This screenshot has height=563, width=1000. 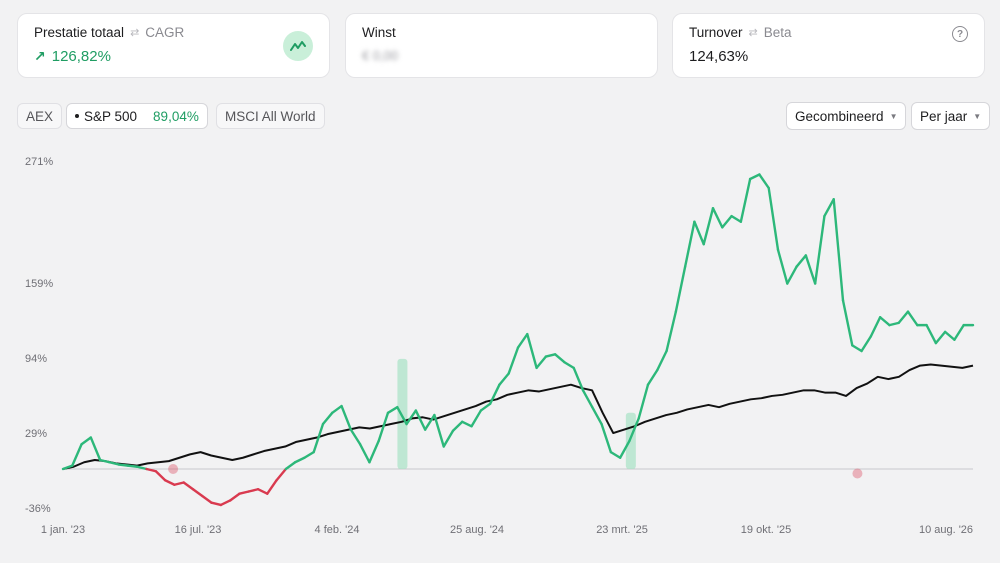 I want to click on y-tick-label: 94%, so click(x=36, y=359).